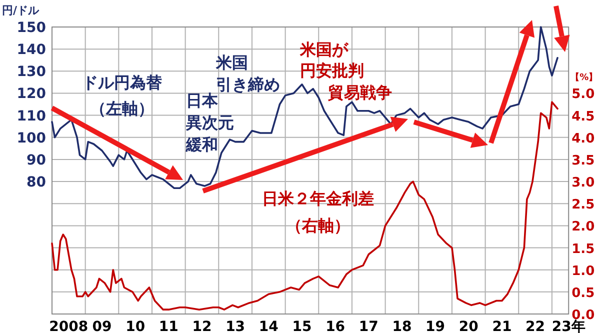 The height and width of the screenshot is (333, 600). Describe the element at coordinates (583, 94) in the screenshot. I see `y2-tick-label: 5.0` at that location.